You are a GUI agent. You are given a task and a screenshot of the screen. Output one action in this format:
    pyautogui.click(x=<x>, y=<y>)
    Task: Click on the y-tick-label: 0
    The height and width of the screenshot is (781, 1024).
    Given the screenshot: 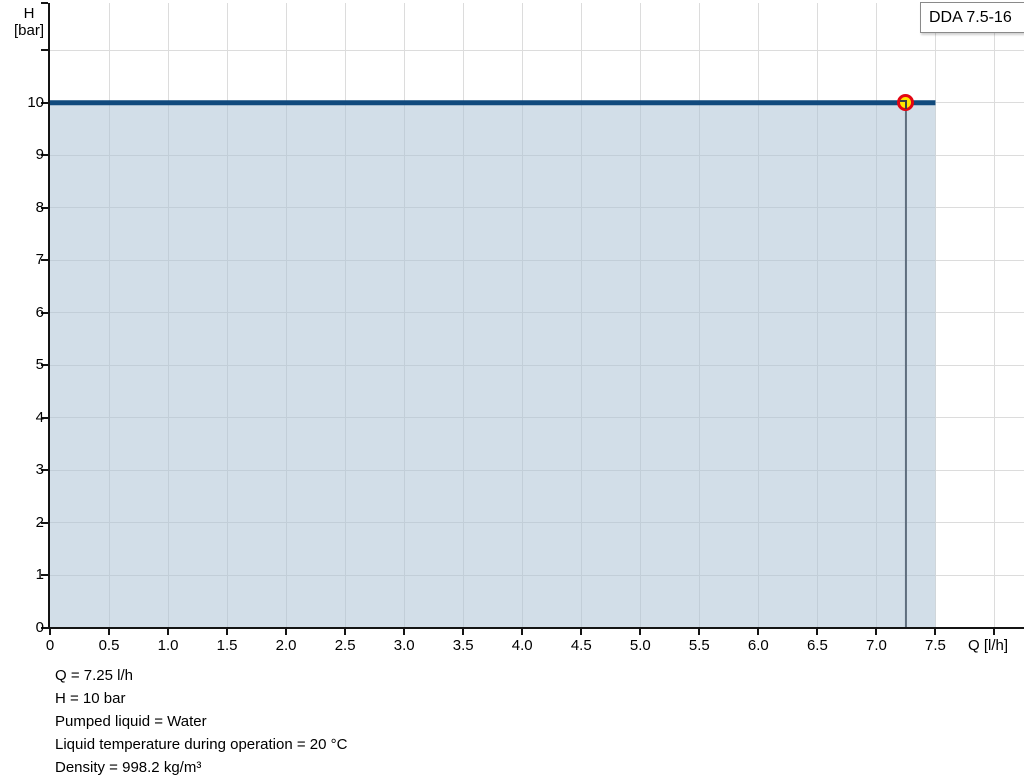 What is the action you would take?
    pyautogui.click(x=39, y=627)
    